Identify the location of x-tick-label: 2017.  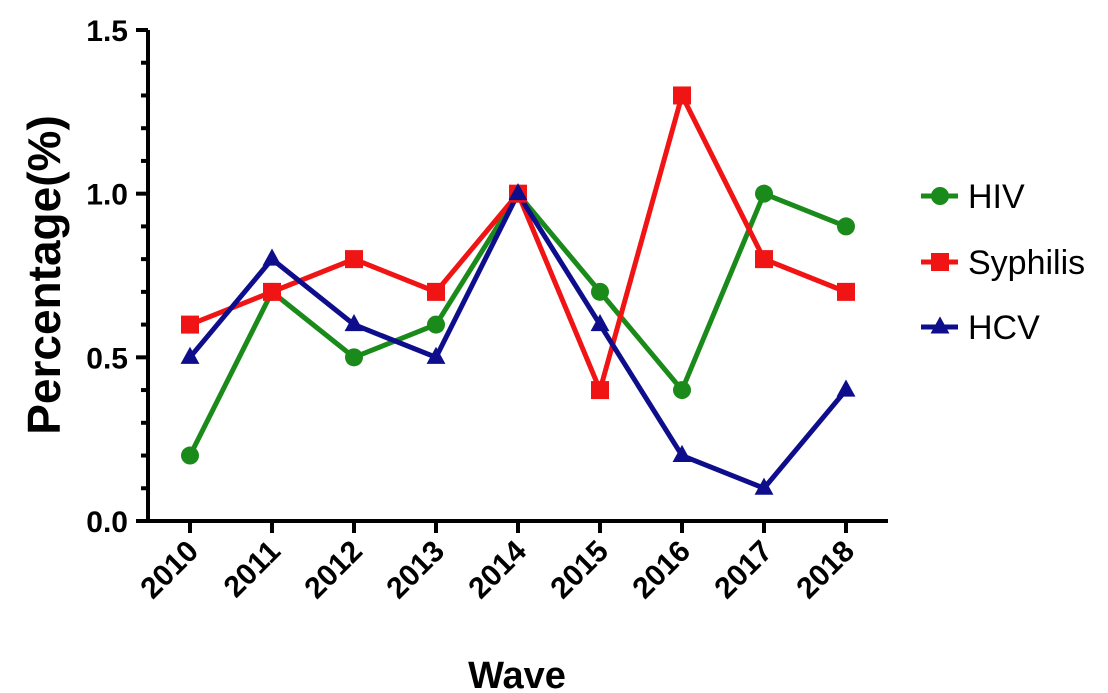
(743, 570).